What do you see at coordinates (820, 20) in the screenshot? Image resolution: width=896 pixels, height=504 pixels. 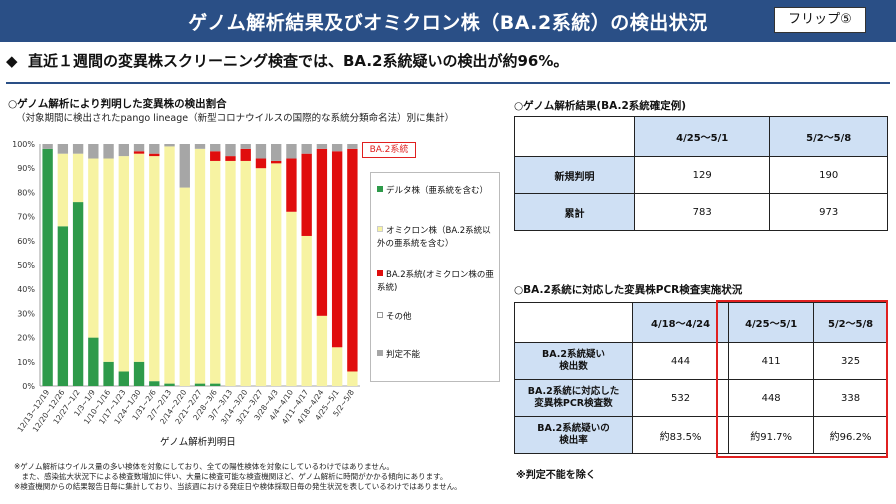 I see `flip-button: フリップ⑤` at bounding box center [820, 20].